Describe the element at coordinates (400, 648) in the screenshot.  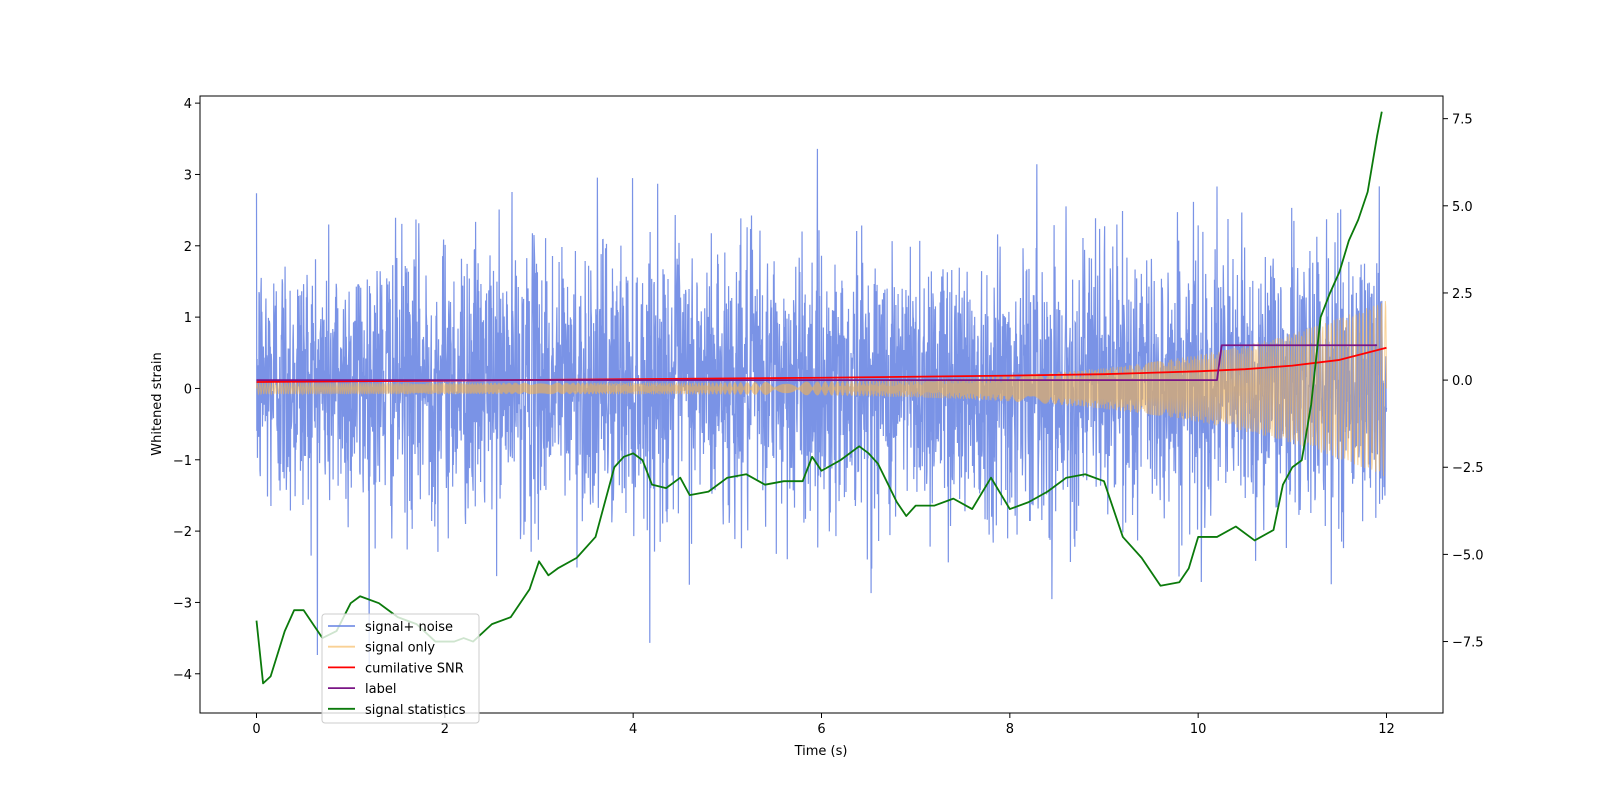
I see `legend-label: signal only` at that location.